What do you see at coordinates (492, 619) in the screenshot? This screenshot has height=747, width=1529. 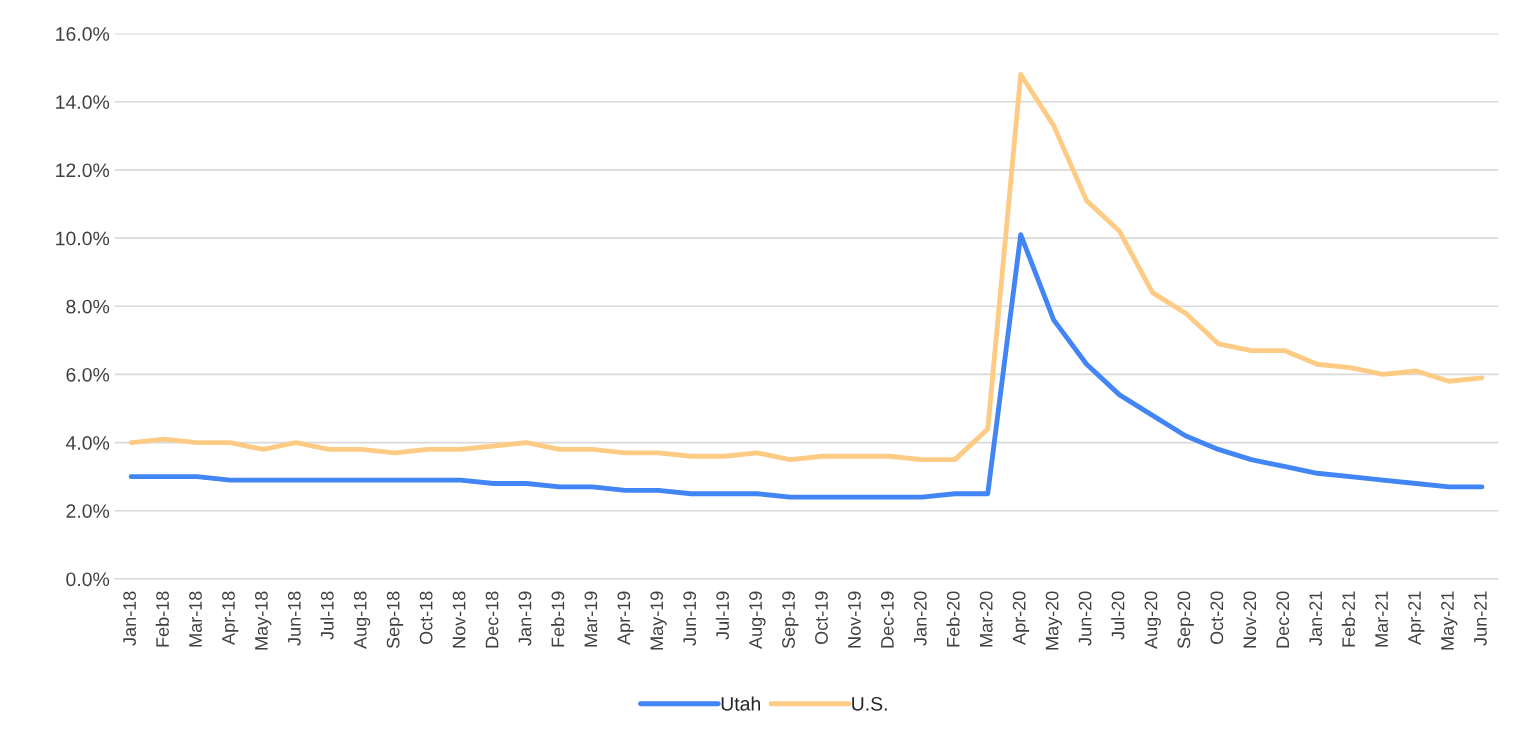 I see `x-tick-label: Dec-18` at bounding box center [492, 619].